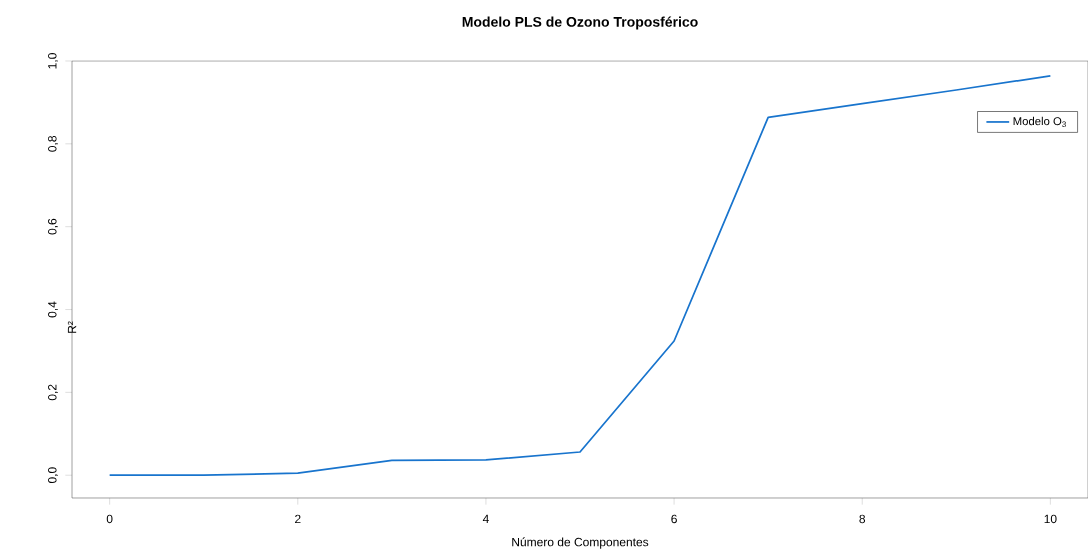 The height and width of the screenshot is (552, 1088). I want to click on x-tick-label: 2, so click(298, 519).